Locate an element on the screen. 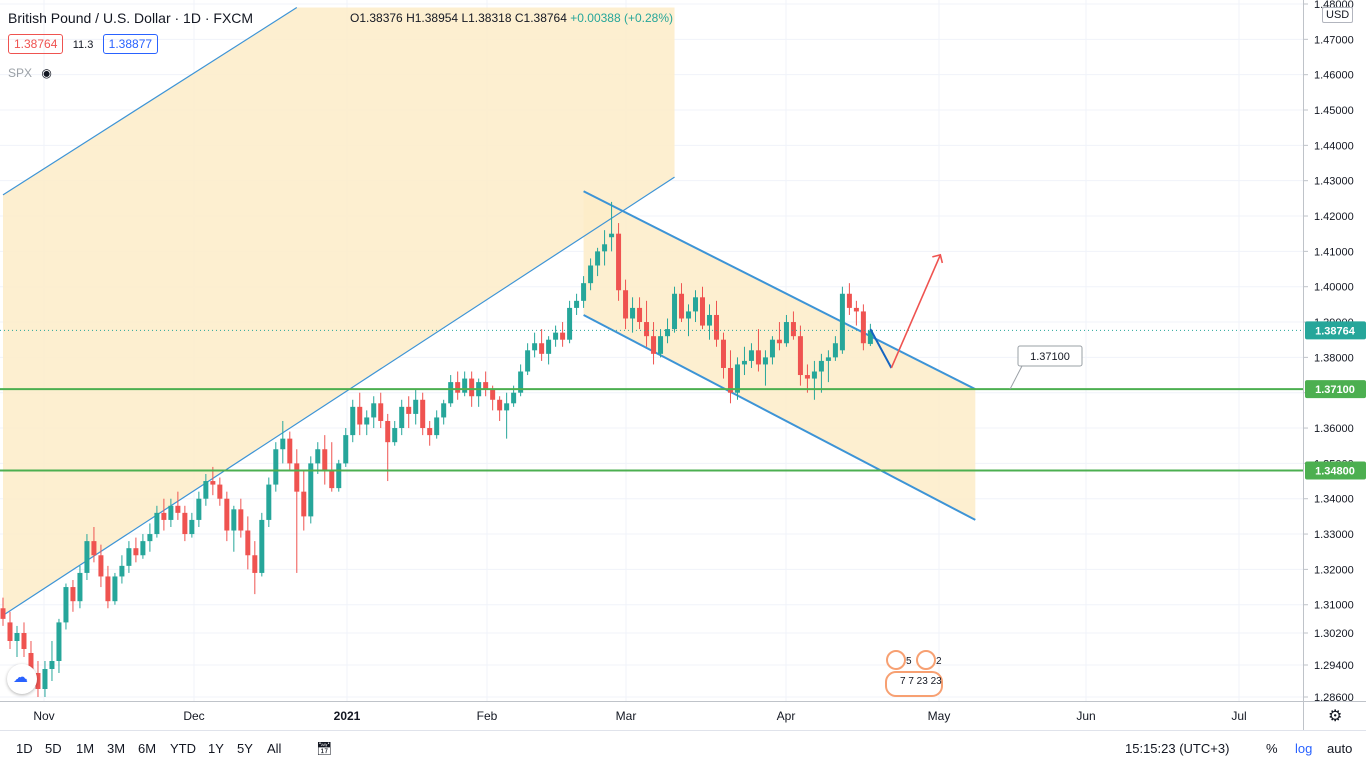 This screenshot has width=1366, height=769. bid-ask-row: 1.38764 11.3 1.38877 is located at coordinates (83, 44).